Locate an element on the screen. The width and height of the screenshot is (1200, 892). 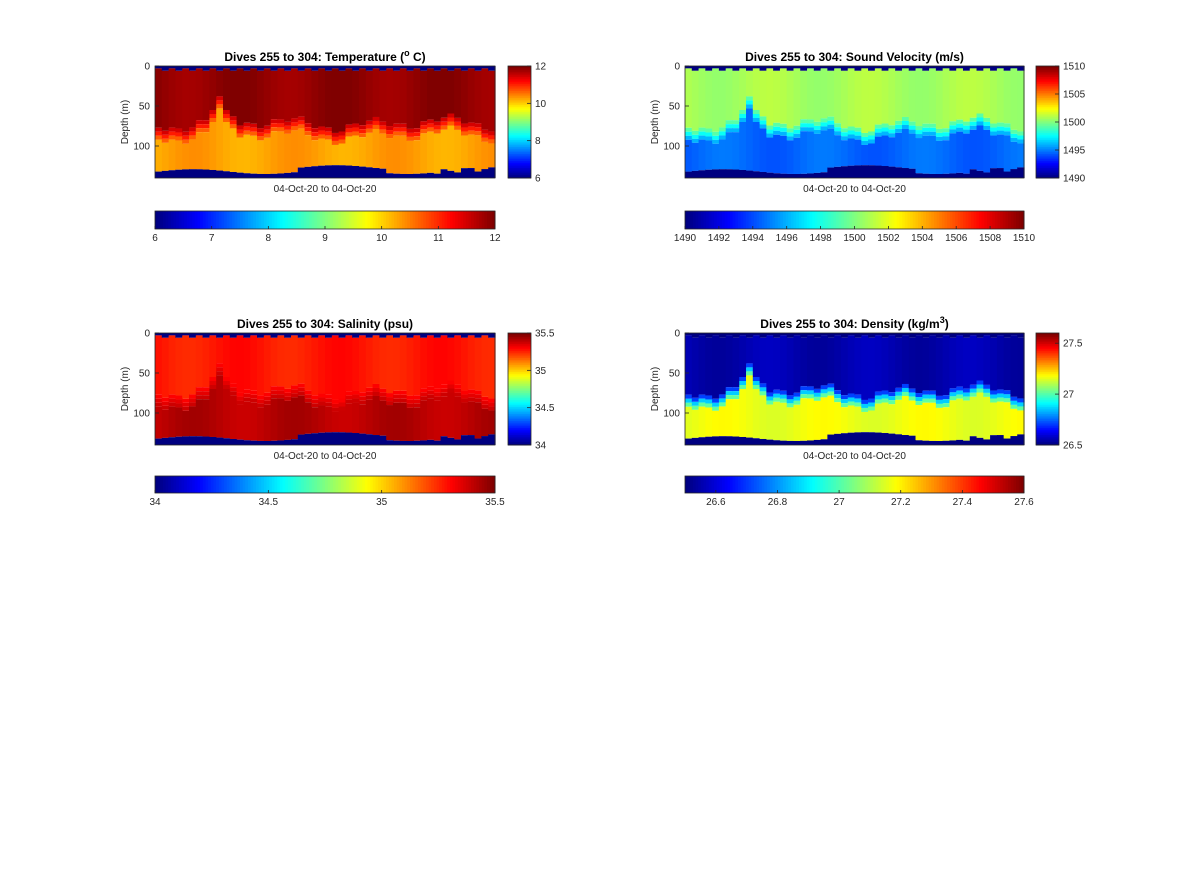
y-axis-label: Depth (m) is located at coordinates (655, 389).